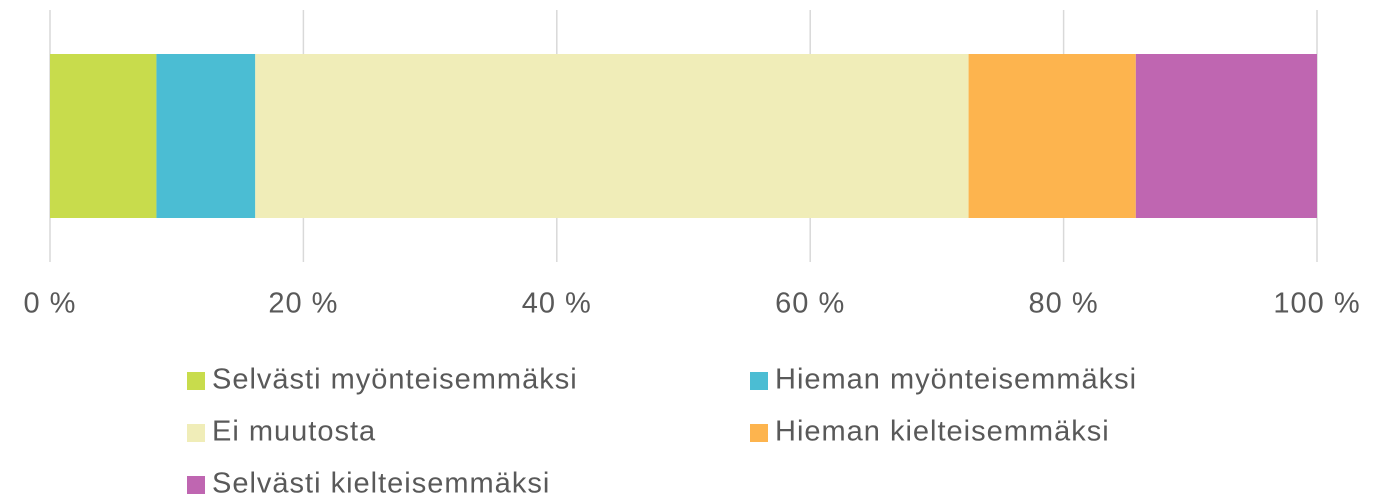  I want to click on legend-label: Selvästi kielteisemmäksi, so click(381, 482).